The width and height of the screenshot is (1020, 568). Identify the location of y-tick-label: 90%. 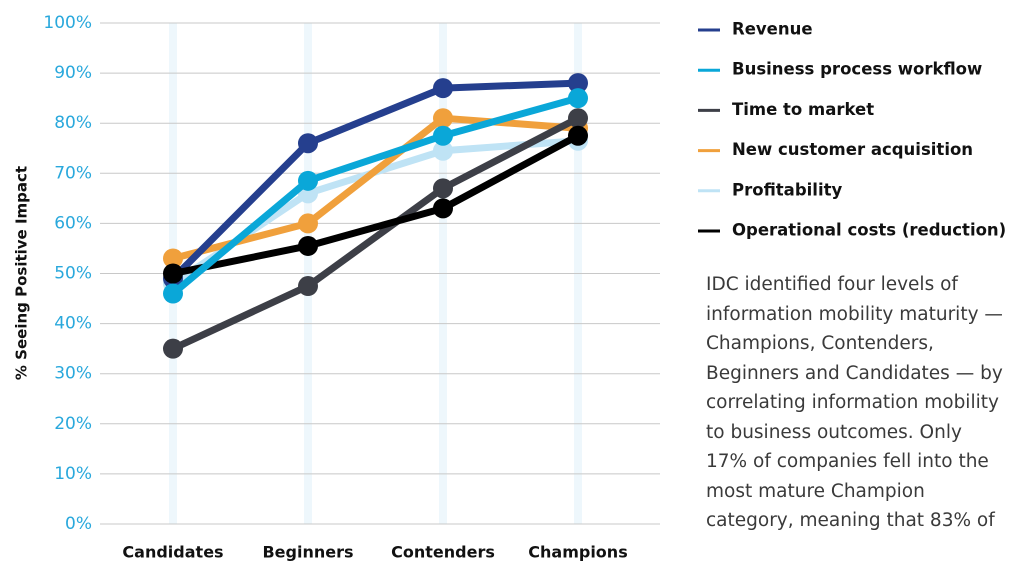
(73, 73).